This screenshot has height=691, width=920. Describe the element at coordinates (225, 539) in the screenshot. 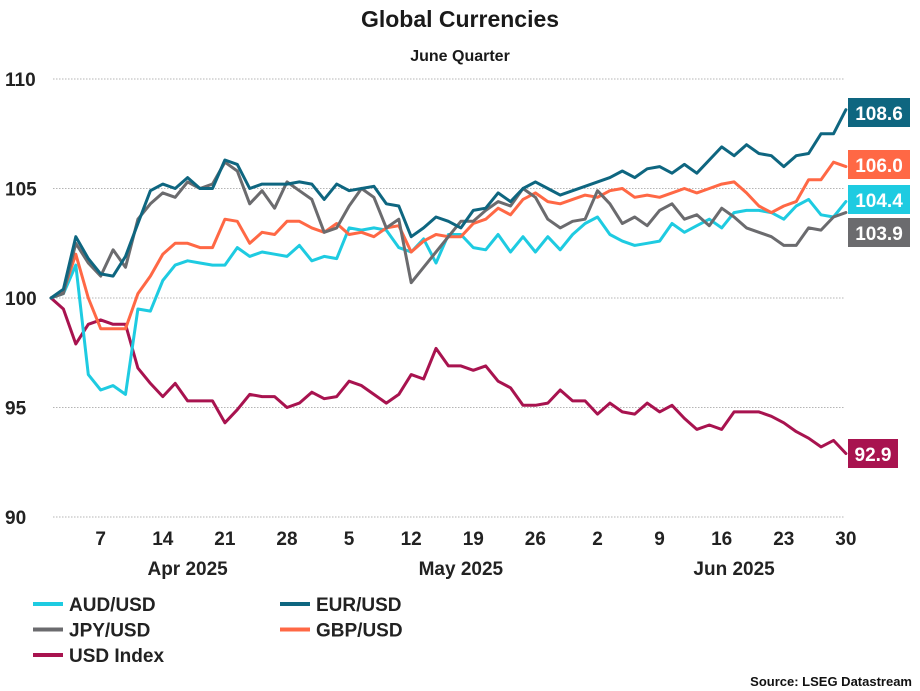

I see `x-tick-label: 21` at that location.